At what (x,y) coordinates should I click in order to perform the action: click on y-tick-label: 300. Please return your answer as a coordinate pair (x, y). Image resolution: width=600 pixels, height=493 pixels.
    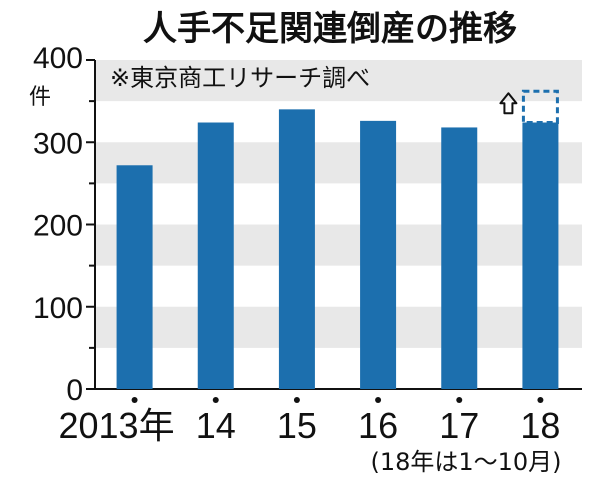
    Looking at the image, I should click on (58, 143).